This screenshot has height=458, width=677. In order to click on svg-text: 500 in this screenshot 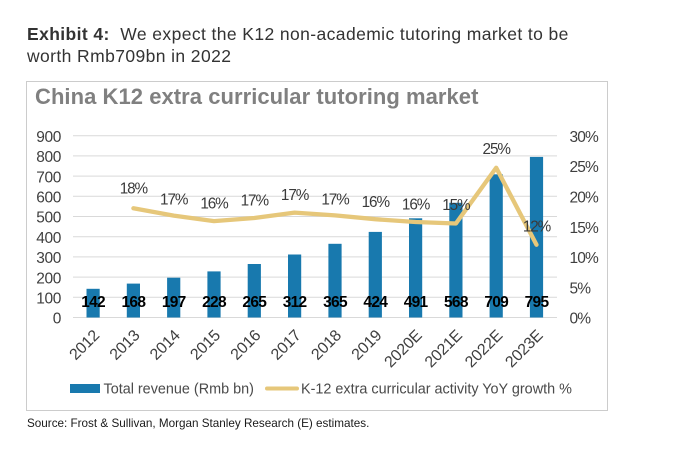, I will do `click(49, 218)`.